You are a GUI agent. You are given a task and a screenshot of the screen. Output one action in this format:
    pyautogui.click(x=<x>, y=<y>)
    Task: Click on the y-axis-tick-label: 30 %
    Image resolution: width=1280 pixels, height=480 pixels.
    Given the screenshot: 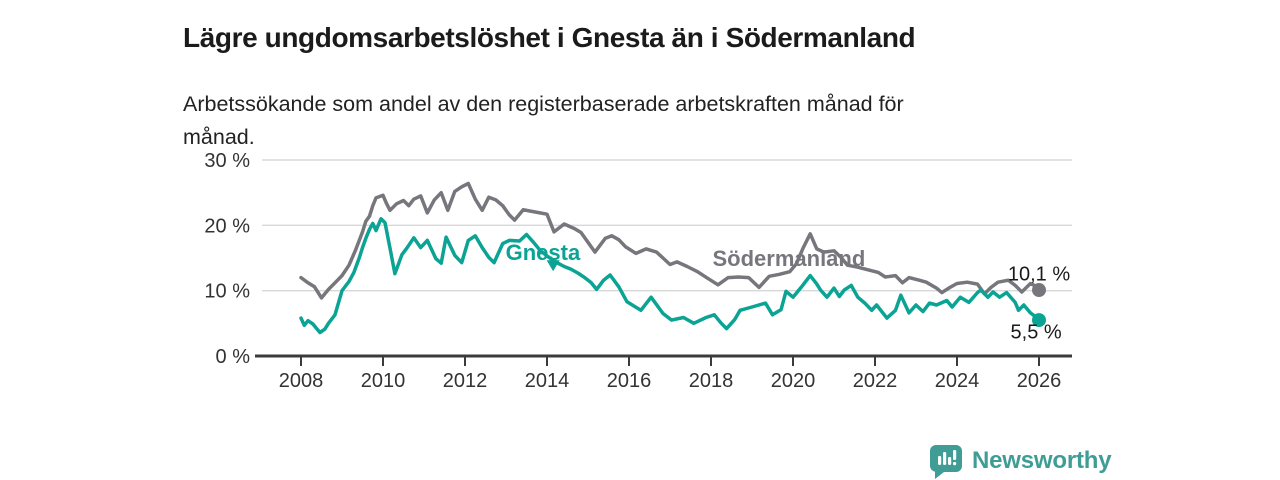 What is the action you would take?
    pyautogui.click(x=227, y=161)
    